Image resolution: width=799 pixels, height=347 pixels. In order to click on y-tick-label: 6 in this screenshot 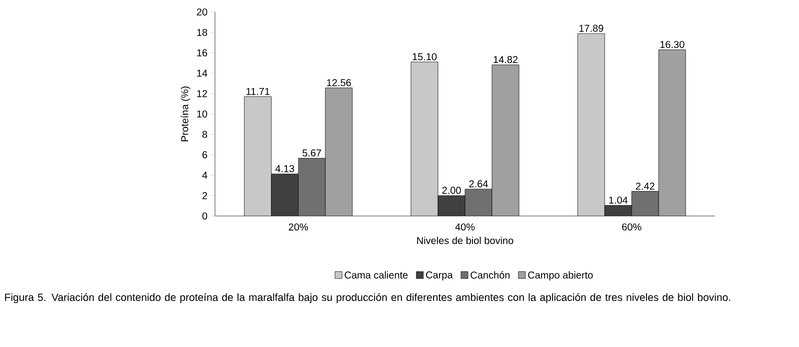, I will do `click(205, 154)`.